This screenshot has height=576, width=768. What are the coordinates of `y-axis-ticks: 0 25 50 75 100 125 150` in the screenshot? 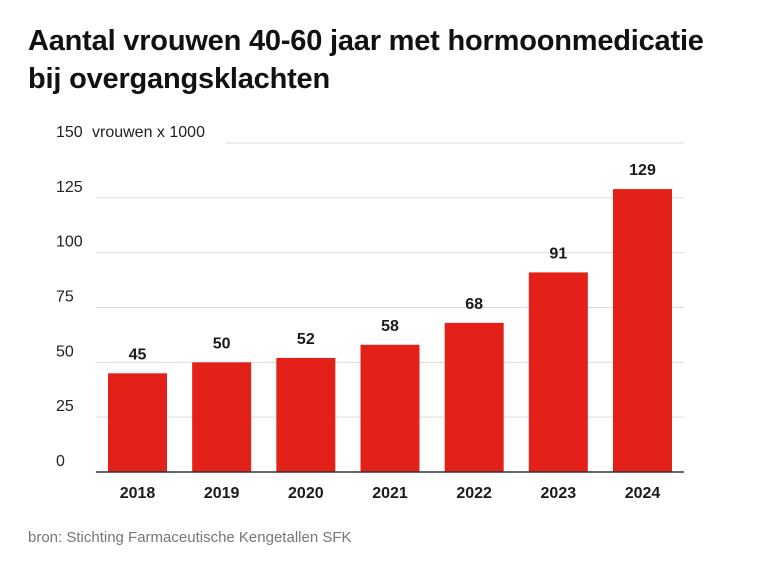 It's located at (69, 297).